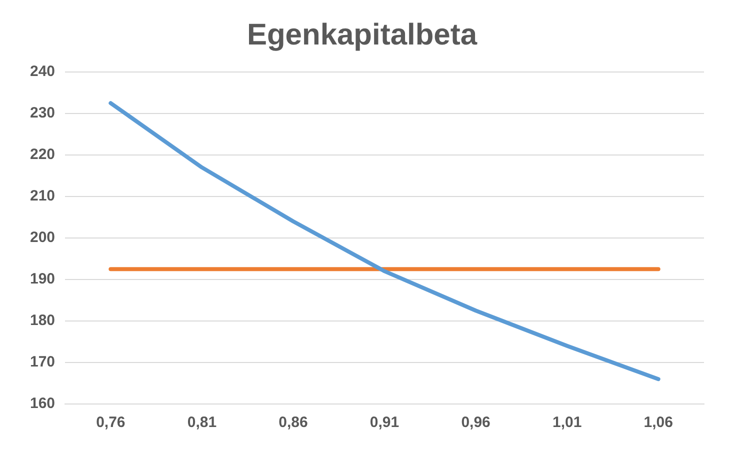  I want to click on x-tick-label: 1,06, so click(658, 423).